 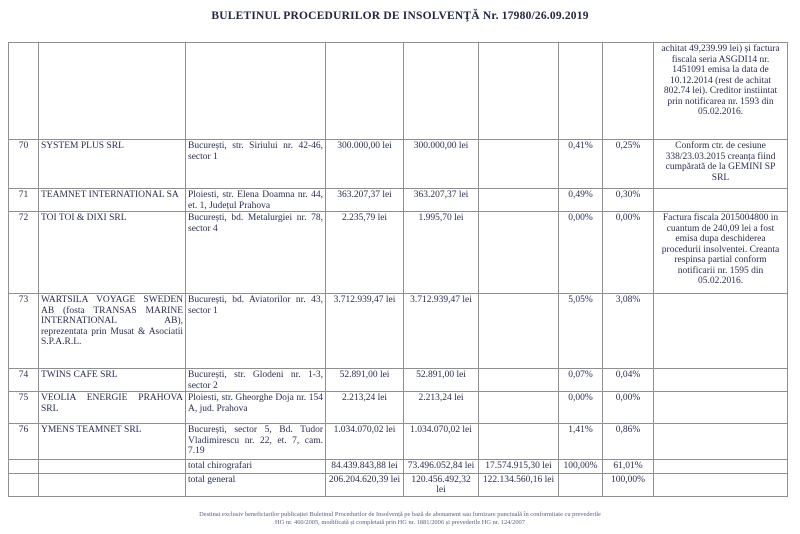 I want to click on cell-creditor-name: SYSTEM PLUS SRL, so click(x=112, y=164).